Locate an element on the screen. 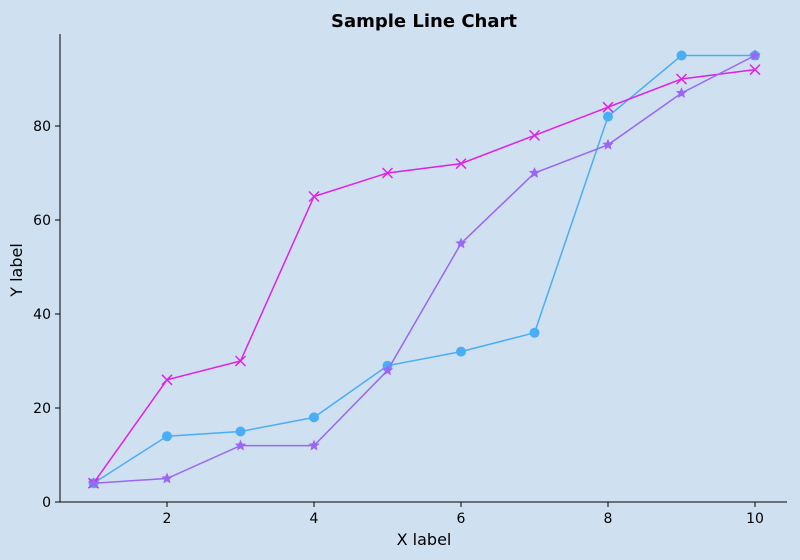  y-tick-label: 20 is located at coordinates (42, 409).